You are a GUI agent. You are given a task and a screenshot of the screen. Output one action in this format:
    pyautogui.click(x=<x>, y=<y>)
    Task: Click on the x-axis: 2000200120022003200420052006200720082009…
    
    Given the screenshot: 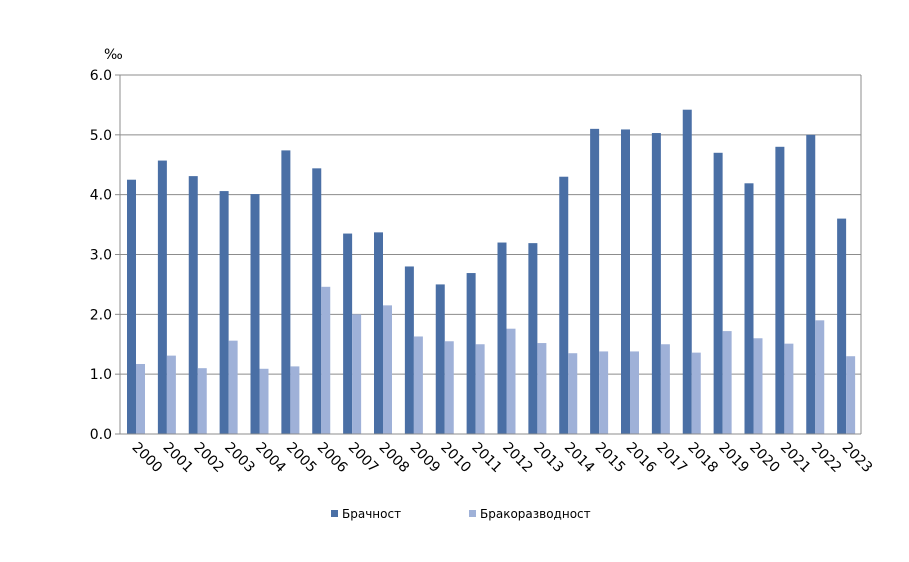 What is the action you would take?
    pyautogui.click(x=498, y=455)
    